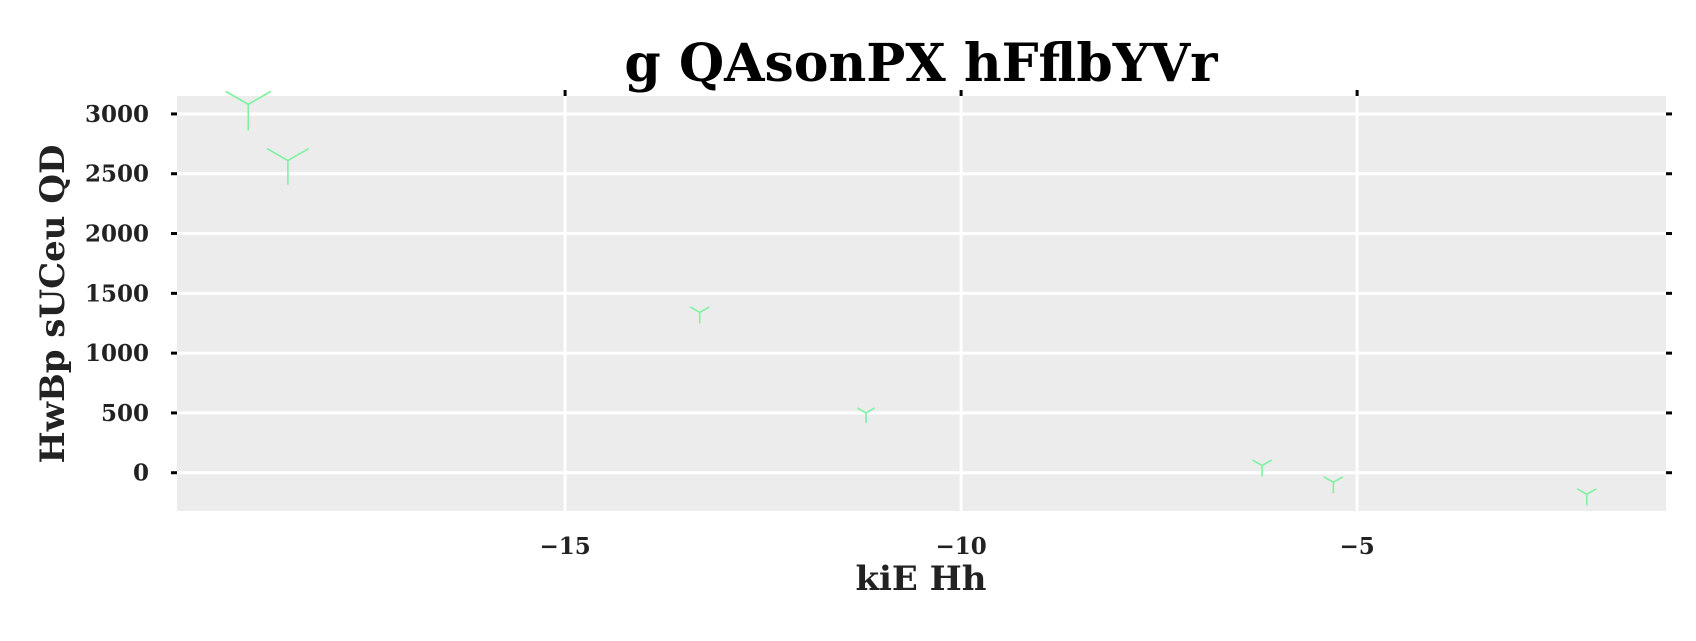  What do you see at coordinates (141, 473) in the screenshot?
I see `y-tick-label: 0` at bounding box center [141, 473].